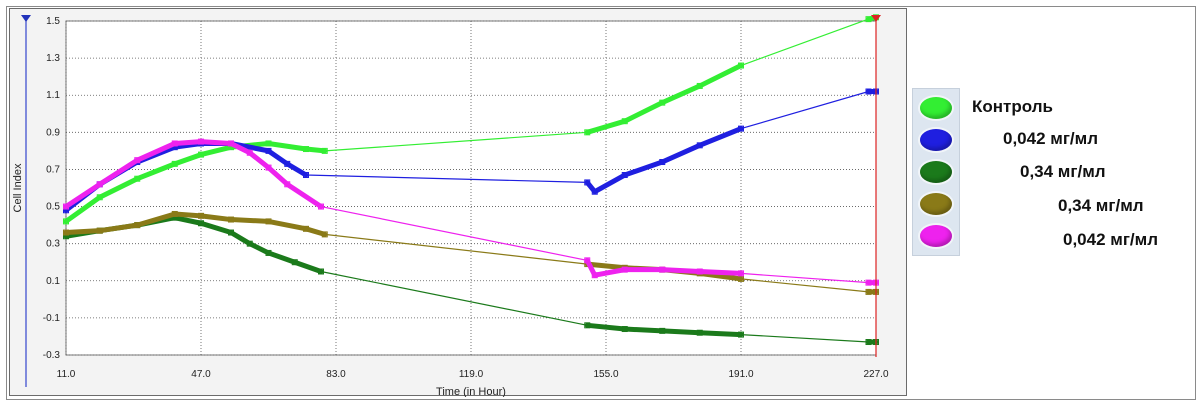 This screenshot has width=1200, height=404. I want to click on y-tick-label: 1.5, so click(53, 21).